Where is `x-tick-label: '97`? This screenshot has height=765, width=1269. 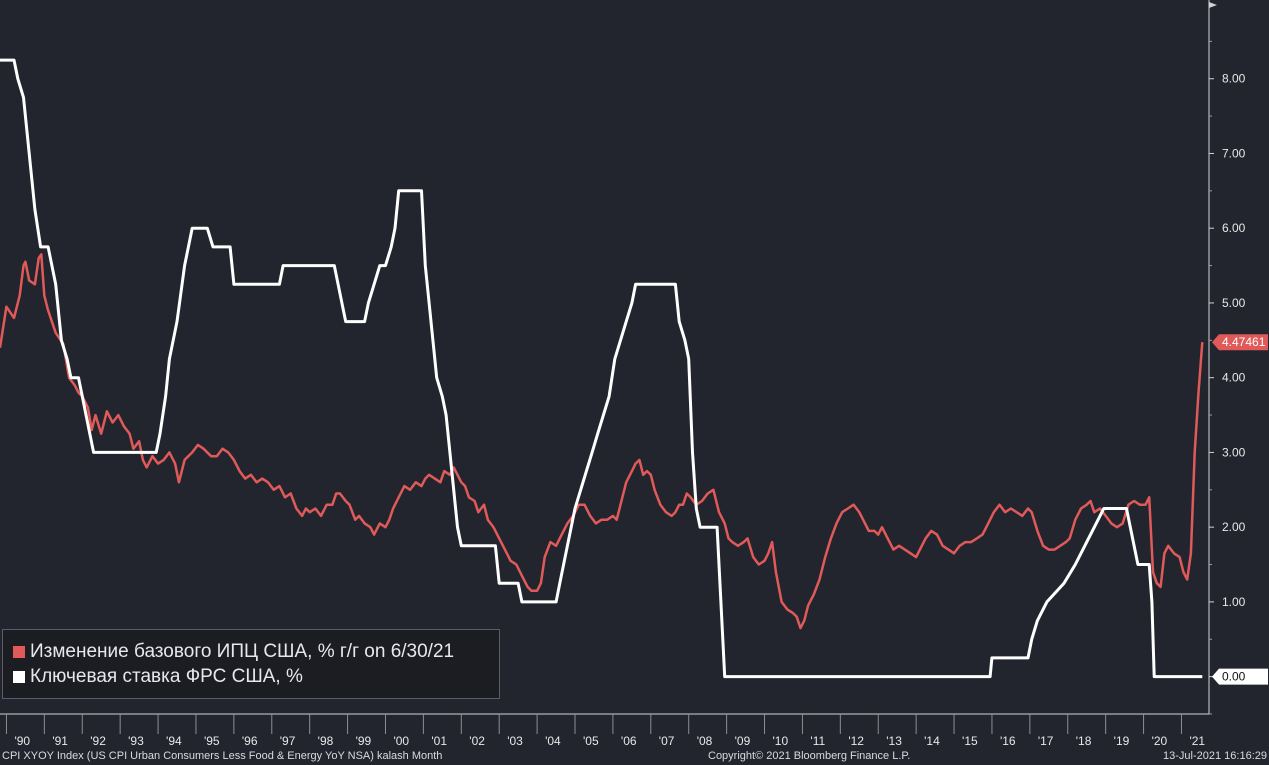 x-tick-label: '97 is located at coordinates (288, 741).